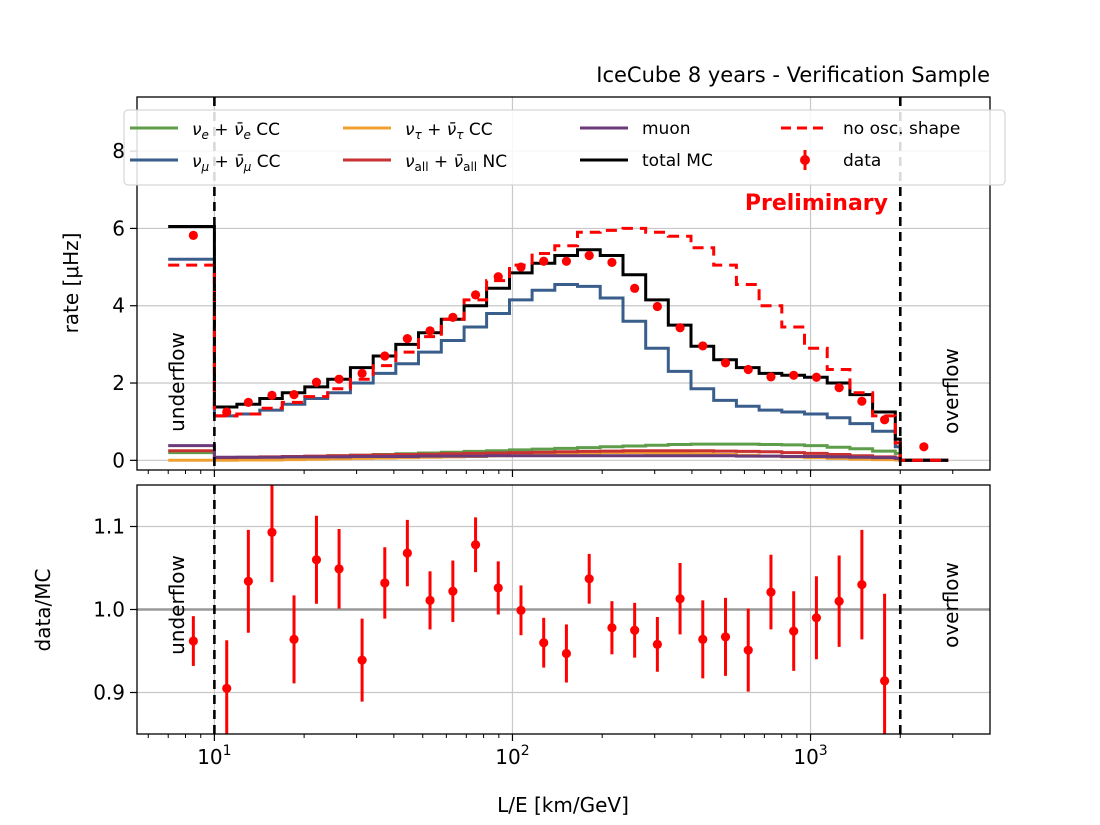 The height and width of the screenshot is (825, 1100). I want to click on bottom-underflow-label: underflow, so click(177, 605).